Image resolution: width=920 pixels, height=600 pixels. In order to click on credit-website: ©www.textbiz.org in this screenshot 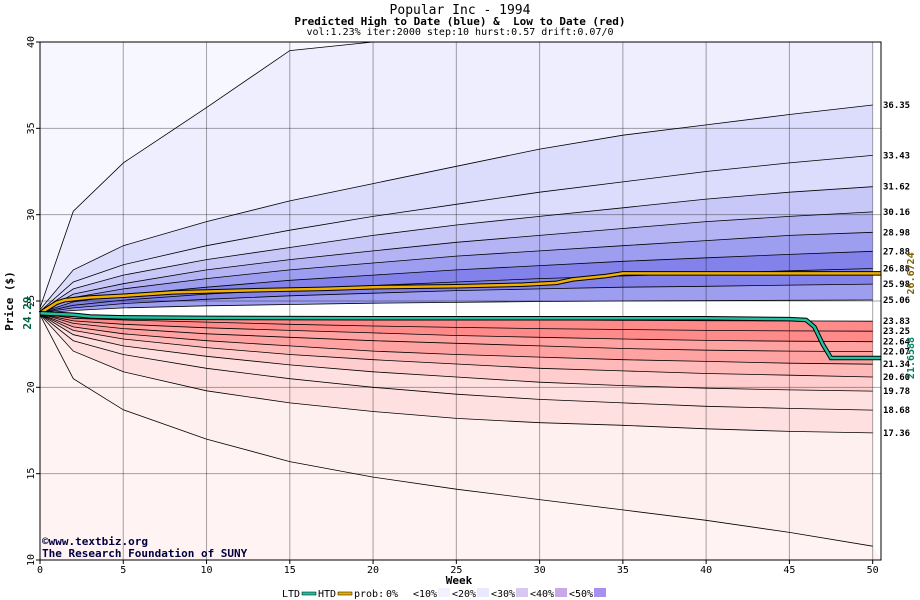, I will do `click(95, 541)`.